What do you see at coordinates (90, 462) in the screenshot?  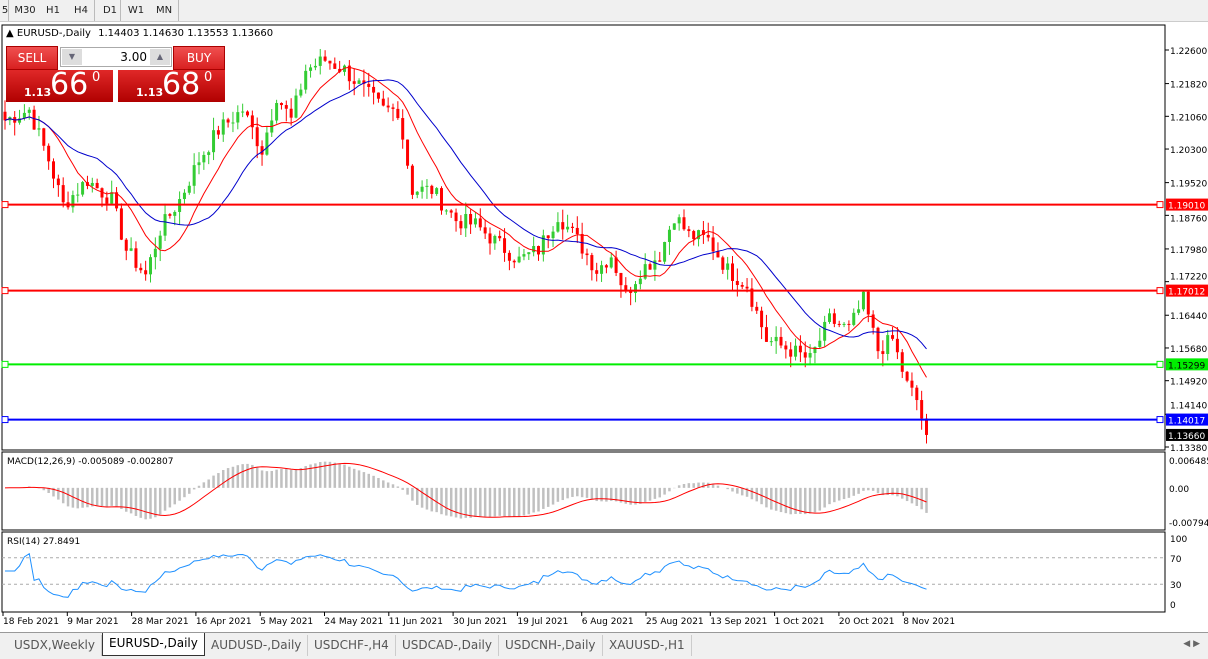 I see `macd-label: MACD(12,26,9) -0.005089 -0.002807` at bounding box center [90, 462].